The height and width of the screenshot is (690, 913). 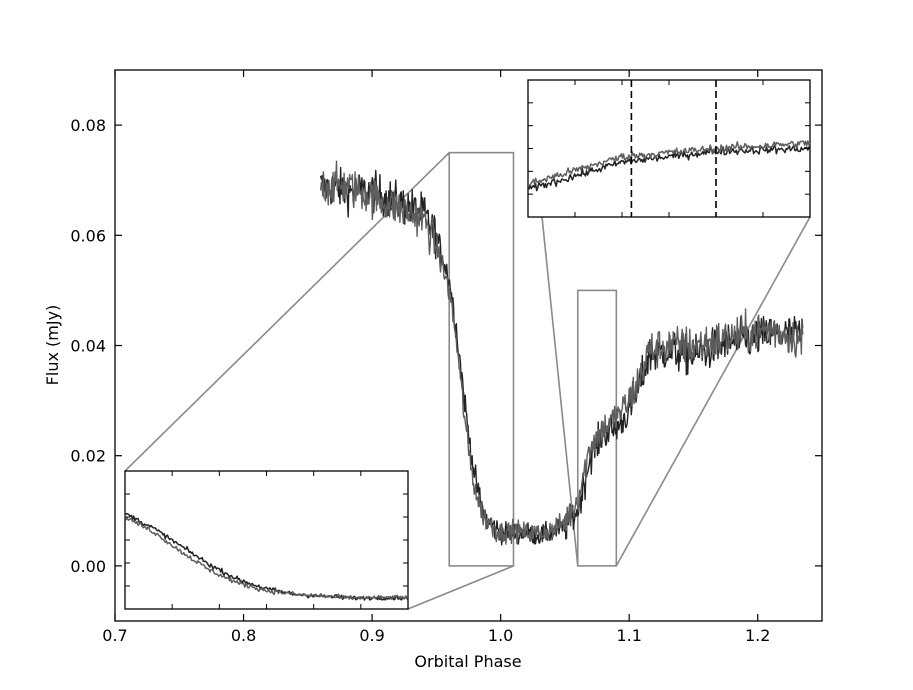 What do you see at coordinates (52, 345) in the screenshot?
I see `y-axis-label: Flux (mJy)` at bounding box center [52, 345].